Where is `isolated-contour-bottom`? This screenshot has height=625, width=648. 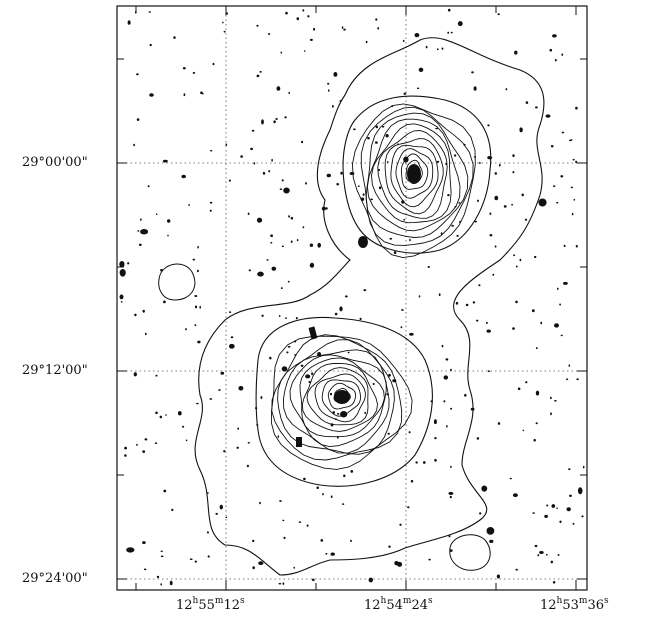 isolated-contour-bottom is located at coordinates (470, 552).